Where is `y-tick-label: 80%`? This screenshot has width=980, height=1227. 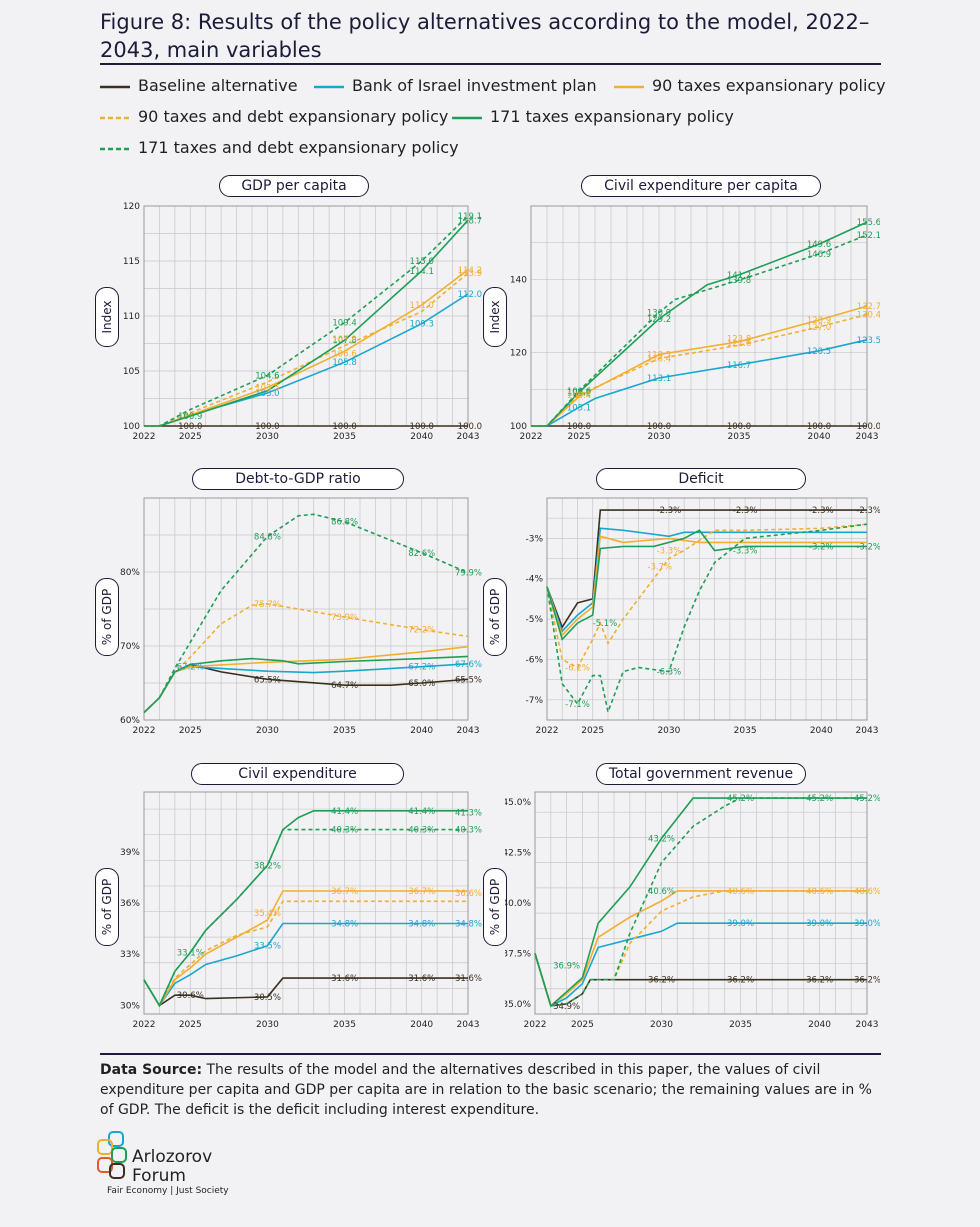 y-tick-label: 80% is located at coordinates (130, 573).